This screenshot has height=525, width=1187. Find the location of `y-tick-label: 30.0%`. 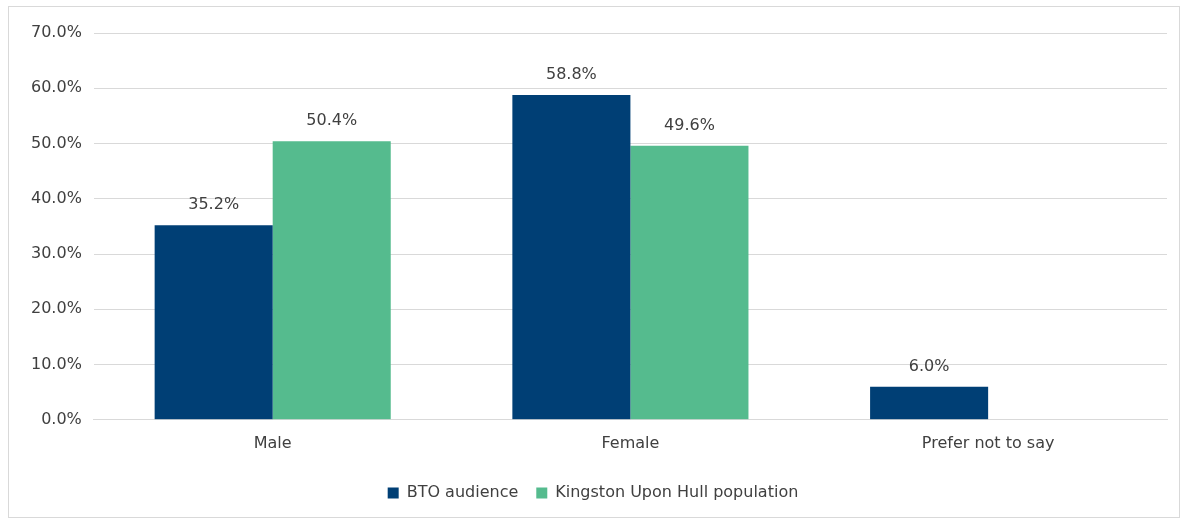

y-tick-label: 30.0% is located at coordinates (56, 253).